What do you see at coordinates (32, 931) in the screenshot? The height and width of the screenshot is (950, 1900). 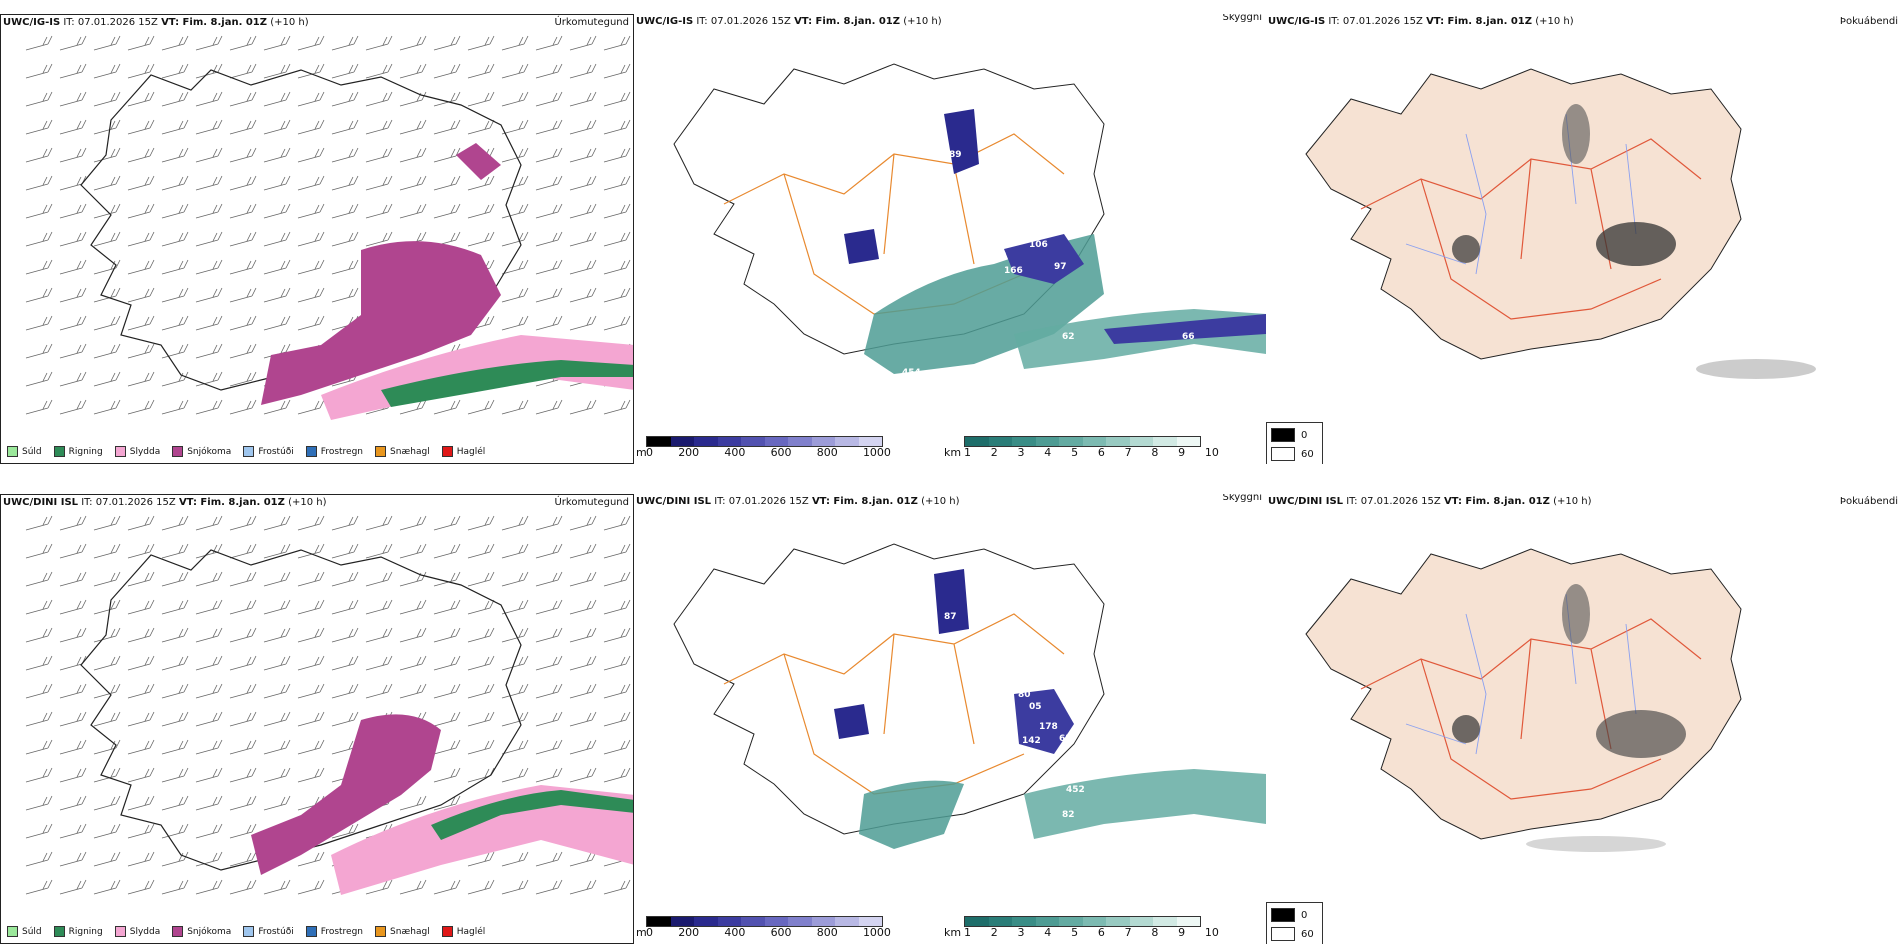 I see `legend-label: Súld` at bounding box center [32, 931].